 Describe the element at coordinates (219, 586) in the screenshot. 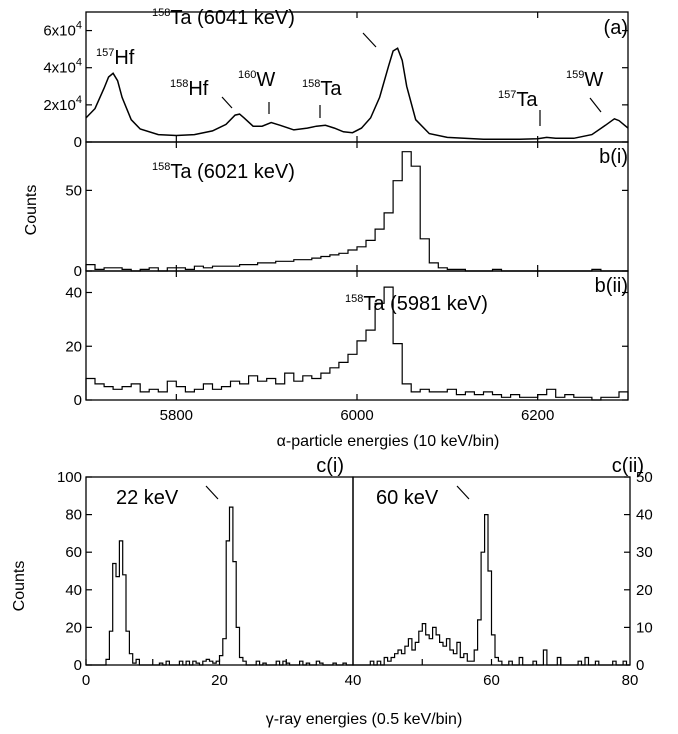

I see `histogram-c-i` at that location.